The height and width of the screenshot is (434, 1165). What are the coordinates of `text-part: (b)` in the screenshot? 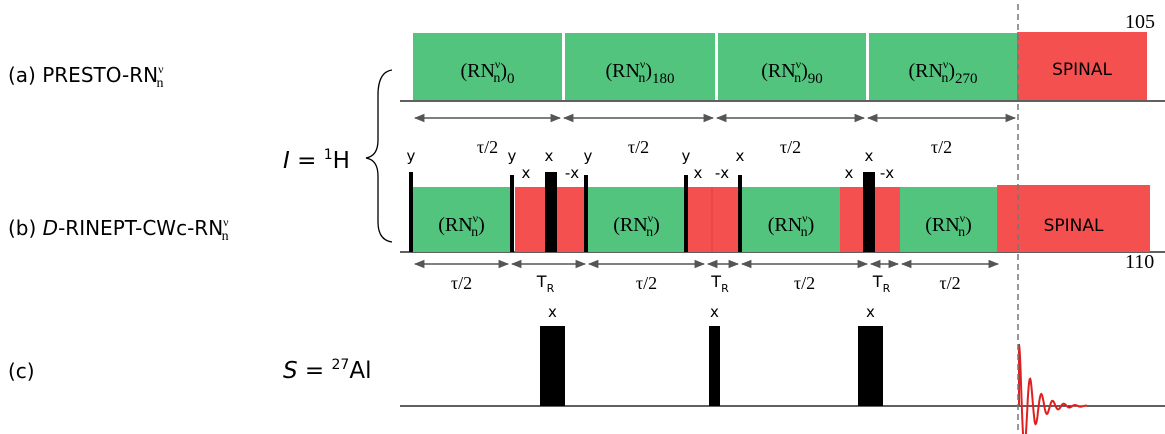 It's located at (25, 228).